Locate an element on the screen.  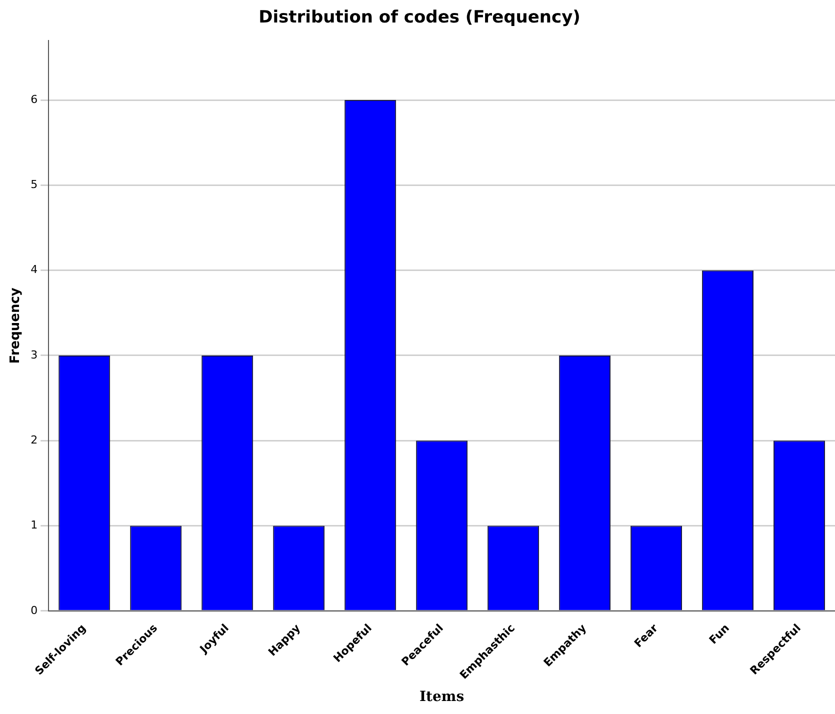
x-tick-label: Fun is located at coordinates (719, 634).